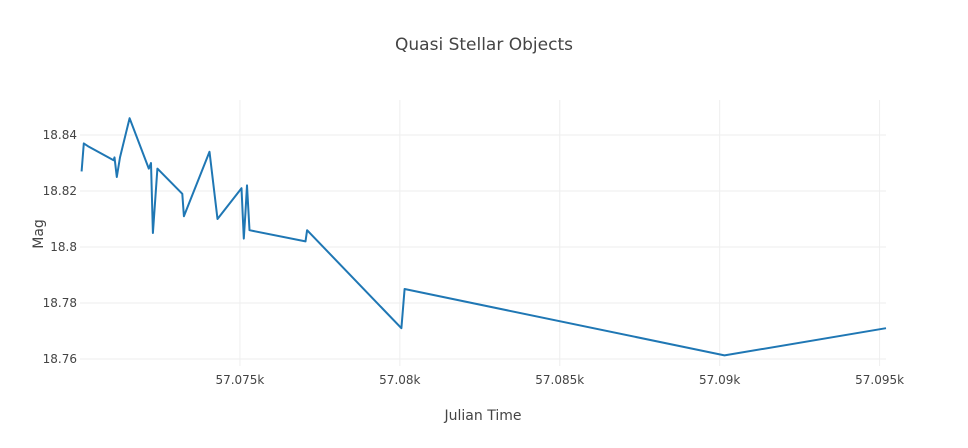  I want to click on x-tick-label: 57.08k, so click(399, 380).